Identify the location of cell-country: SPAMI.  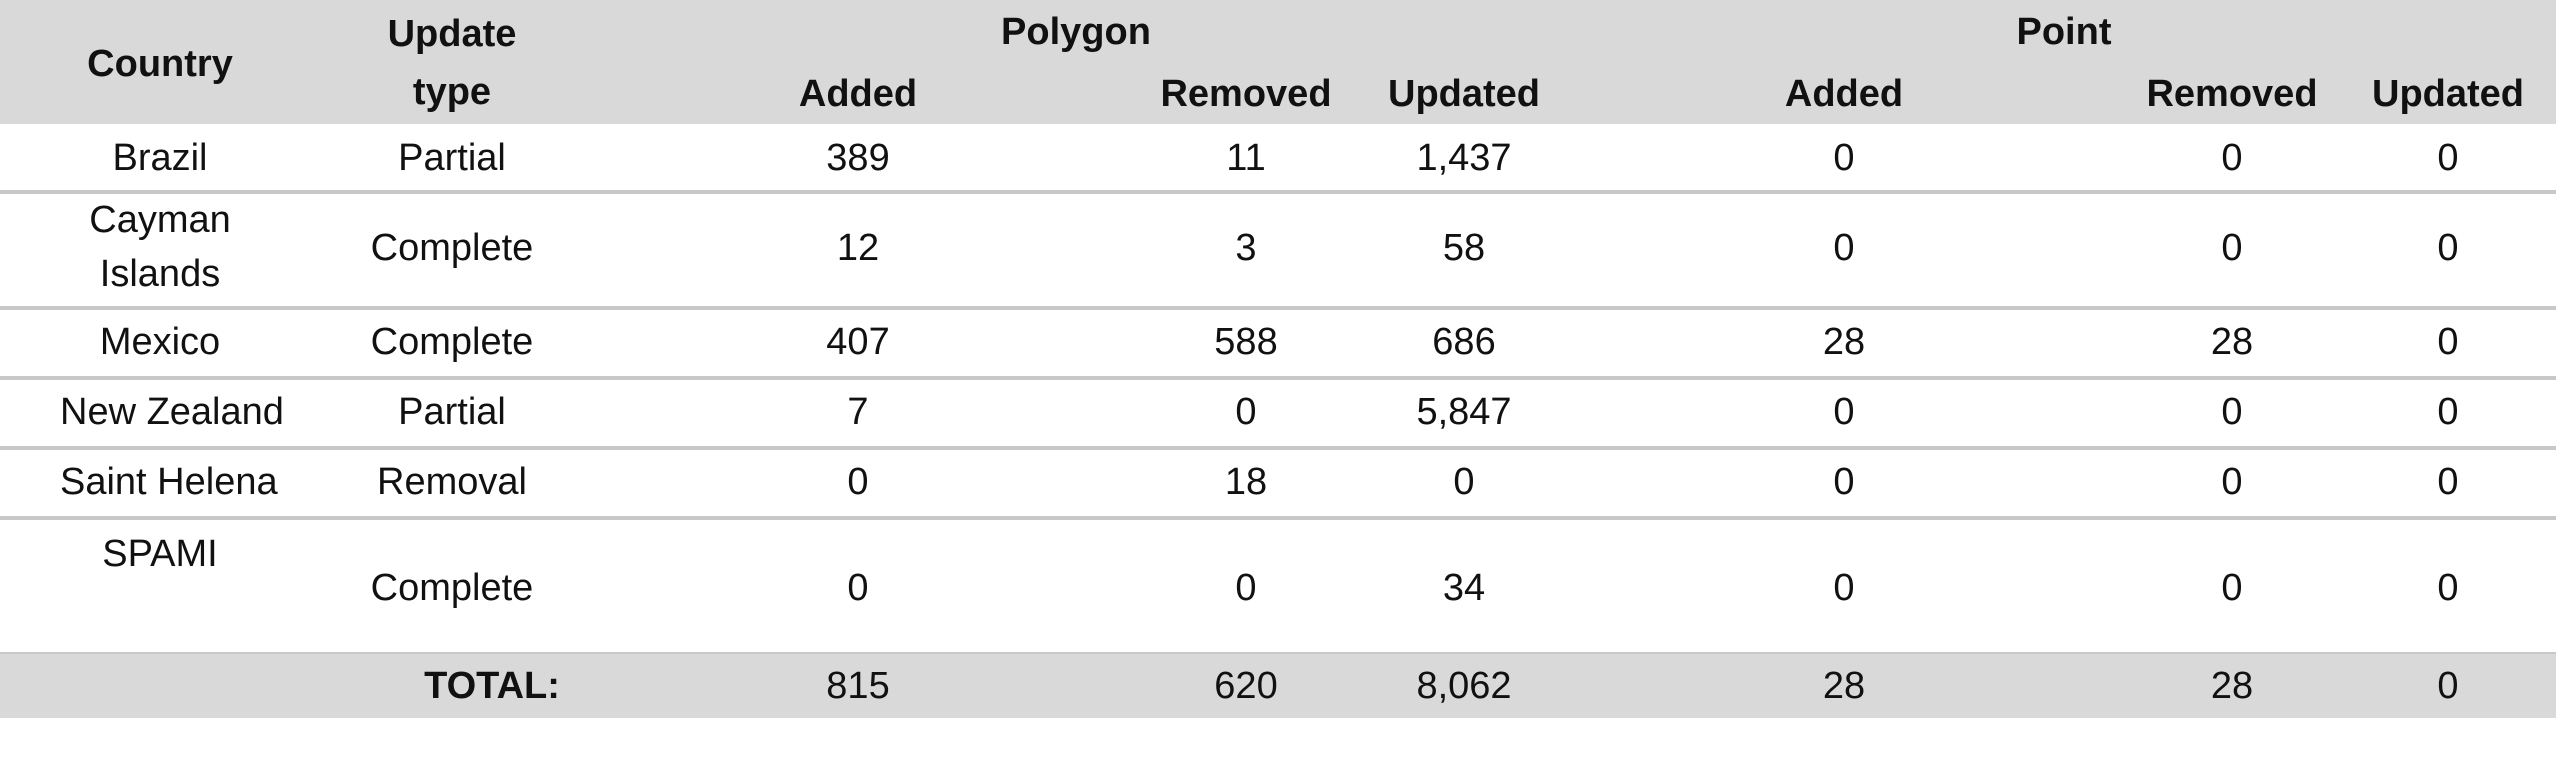
(160, 554).